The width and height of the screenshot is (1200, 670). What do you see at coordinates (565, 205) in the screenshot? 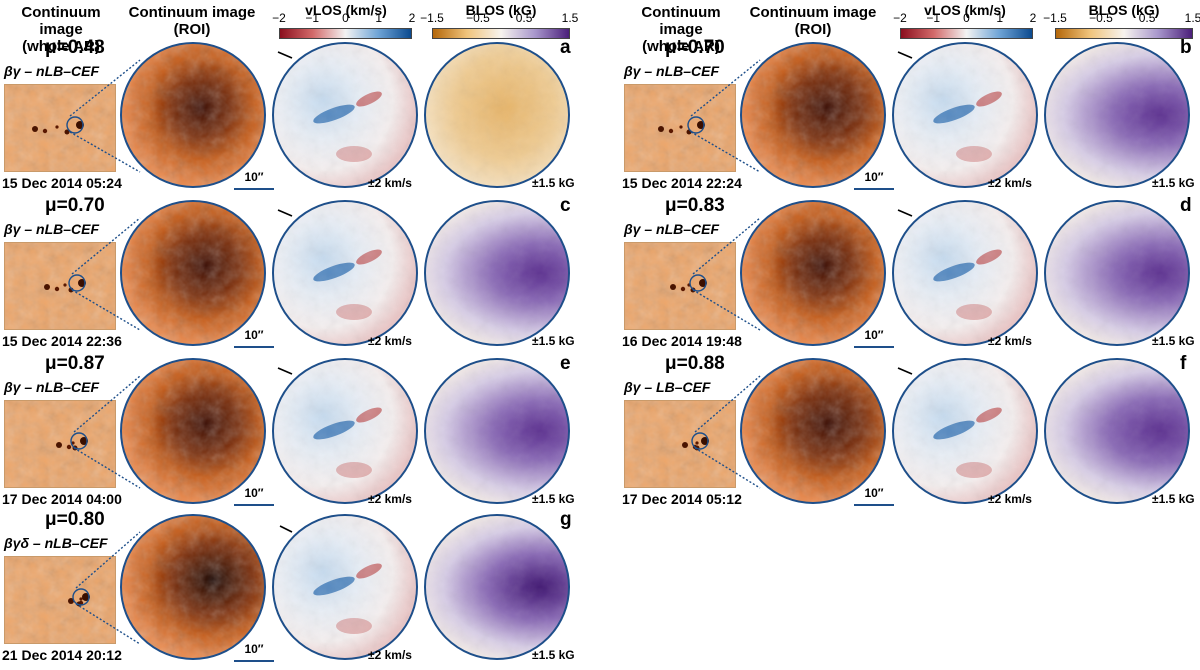
I see `panel-letter: c` at bounding box center [565, 205].